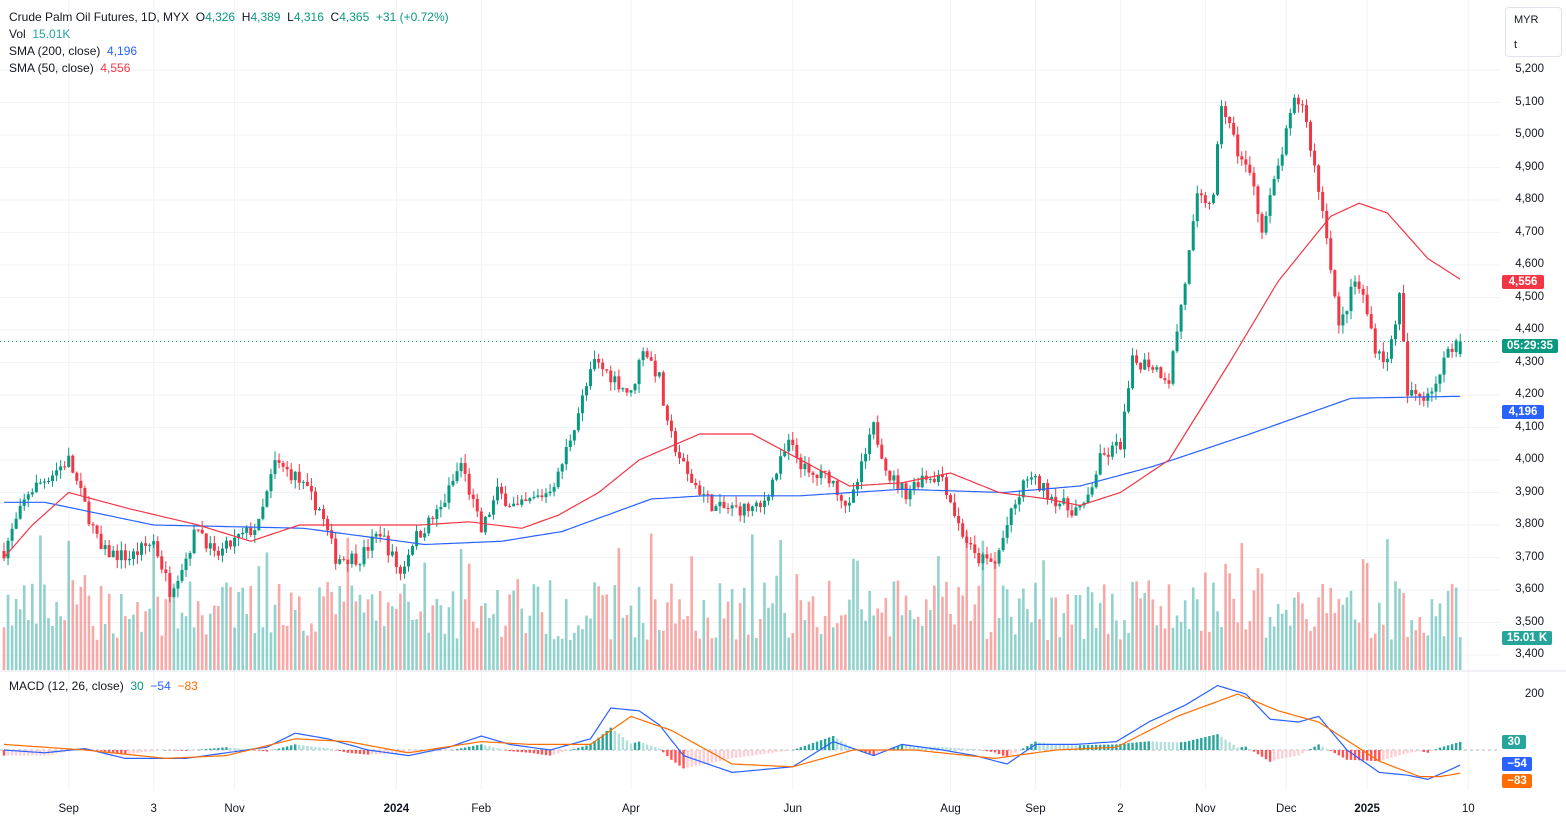  What do you see at coordinates (1529, 621) in the screenshot?
I see `price-tick-label: 3,500` at bounding box center [1529, 621].